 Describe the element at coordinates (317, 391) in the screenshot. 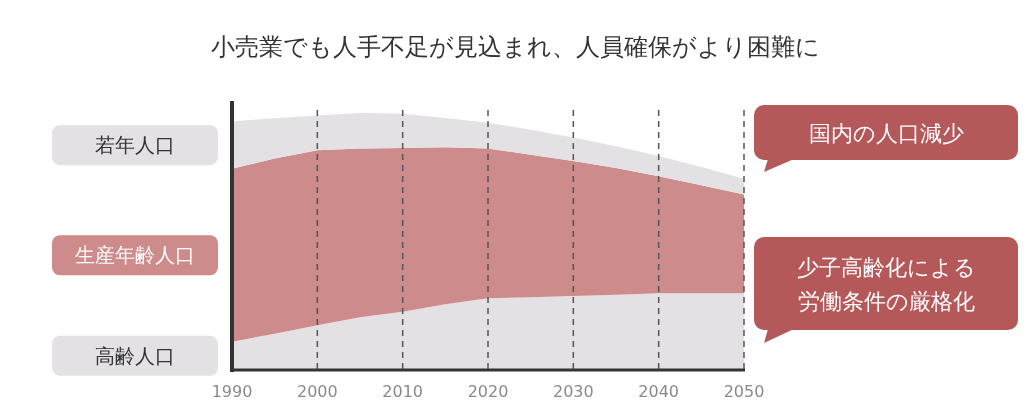

I see `x-tick-label: 2000` at that location.